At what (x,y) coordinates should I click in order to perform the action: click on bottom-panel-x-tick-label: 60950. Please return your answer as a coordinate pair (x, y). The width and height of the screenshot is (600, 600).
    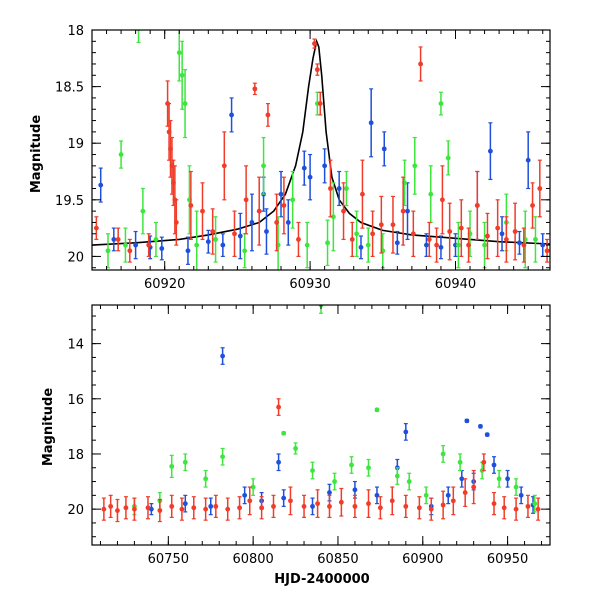
    Looking at the image, I should click on (507, 559).